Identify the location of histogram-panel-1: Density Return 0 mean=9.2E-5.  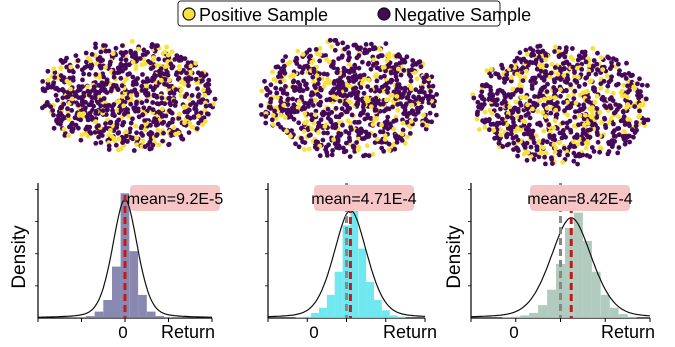
(116, 262).